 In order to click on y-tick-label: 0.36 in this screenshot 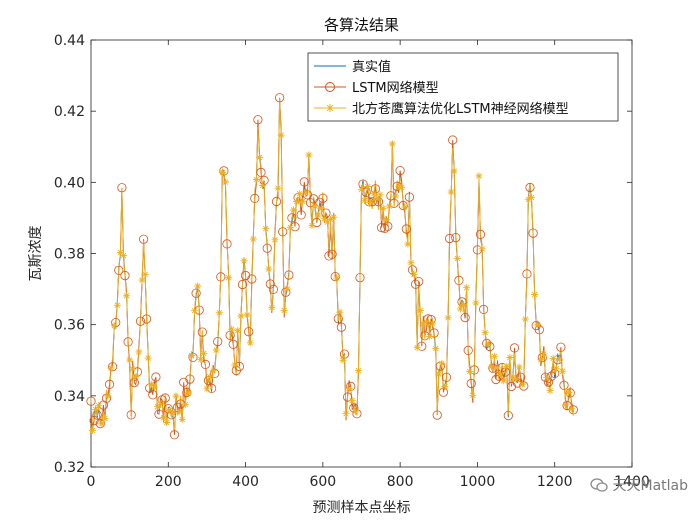, I will do `click(69, 326)`.